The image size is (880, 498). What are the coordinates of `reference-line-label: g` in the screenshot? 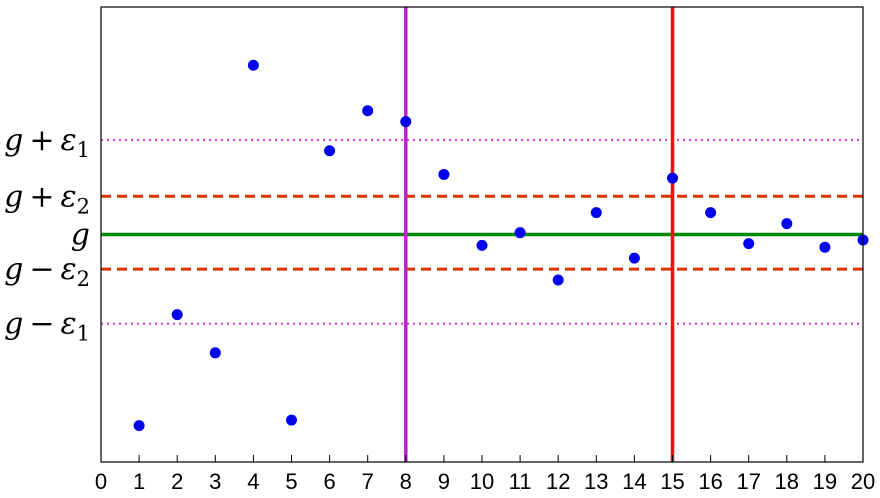 It's located at (80, 235).